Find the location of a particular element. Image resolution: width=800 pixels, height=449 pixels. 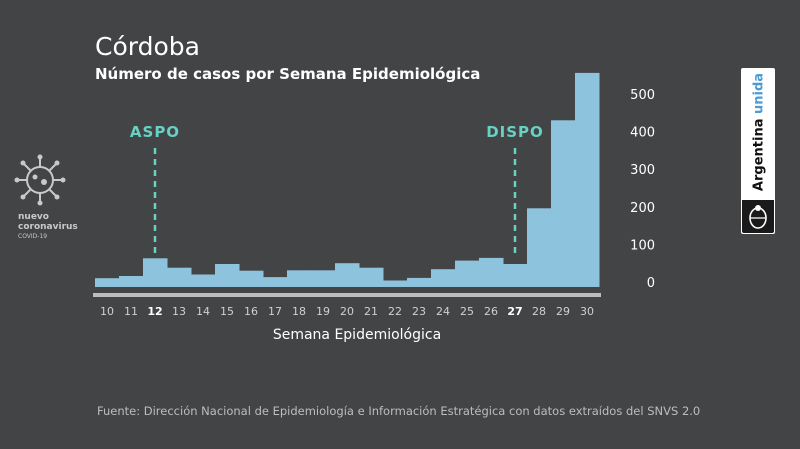

logo-line-2: coronavirus is located at coordinates (48, 227).